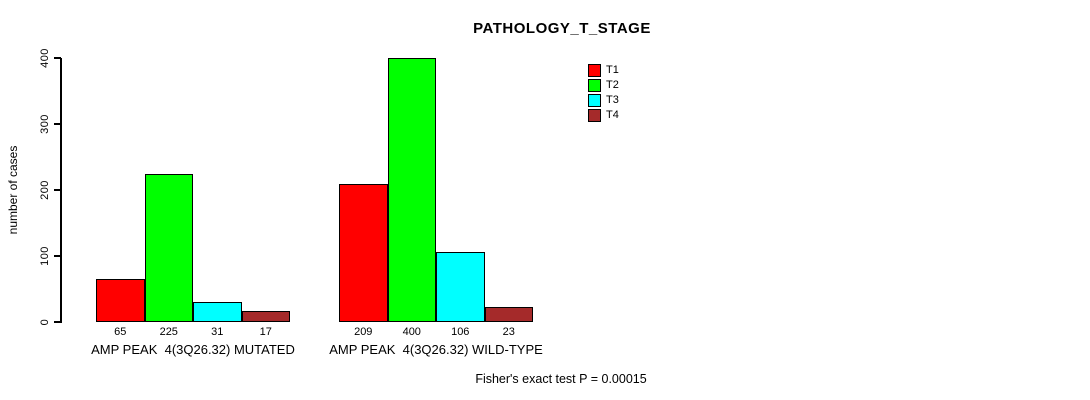  Describe the element at coordinates (411, 190) in the screenshot. I see `bar-t2-group2` at that location.